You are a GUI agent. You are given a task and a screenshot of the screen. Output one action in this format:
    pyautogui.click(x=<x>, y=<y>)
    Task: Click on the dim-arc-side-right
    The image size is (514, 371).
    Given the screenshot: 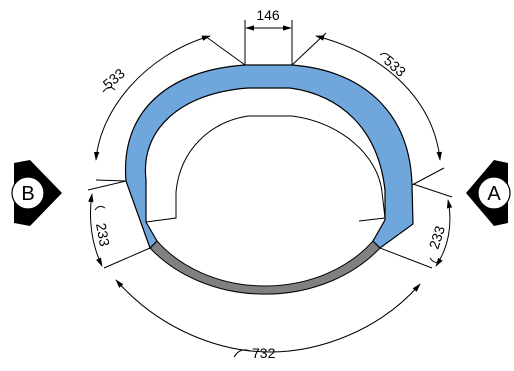 What is the action you would take?
    pyautogui.click(x=444, y=233)
    